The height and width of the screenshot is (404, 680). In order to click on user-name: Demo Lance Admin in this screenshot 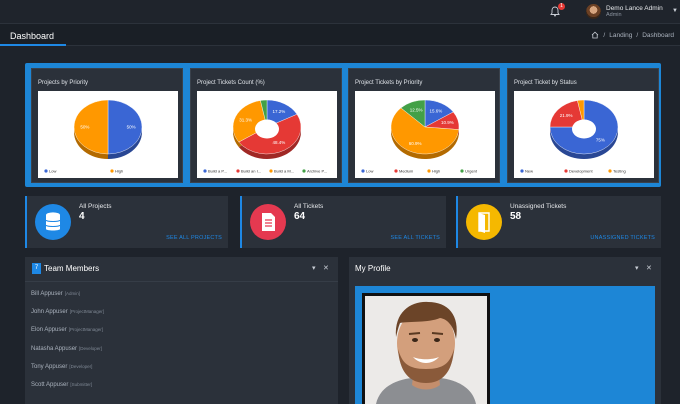, I will do `click(634, 8)`.